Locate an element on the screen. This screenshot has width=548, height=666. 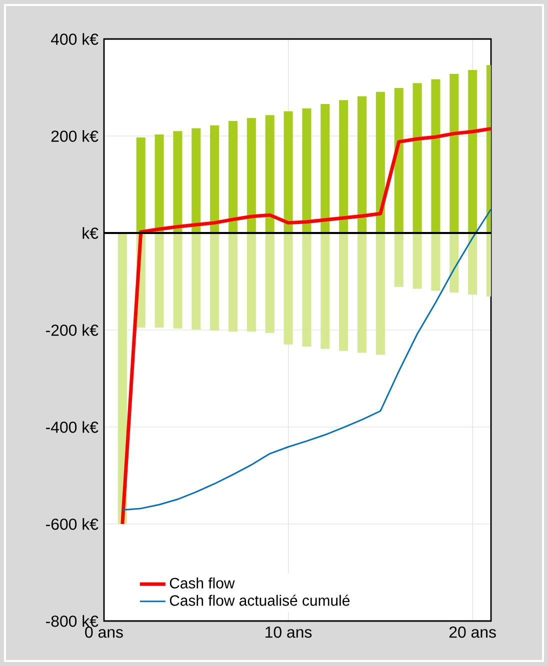
legend-label: Cash flow actualisé cumulé is located at coordinates (260, 600).